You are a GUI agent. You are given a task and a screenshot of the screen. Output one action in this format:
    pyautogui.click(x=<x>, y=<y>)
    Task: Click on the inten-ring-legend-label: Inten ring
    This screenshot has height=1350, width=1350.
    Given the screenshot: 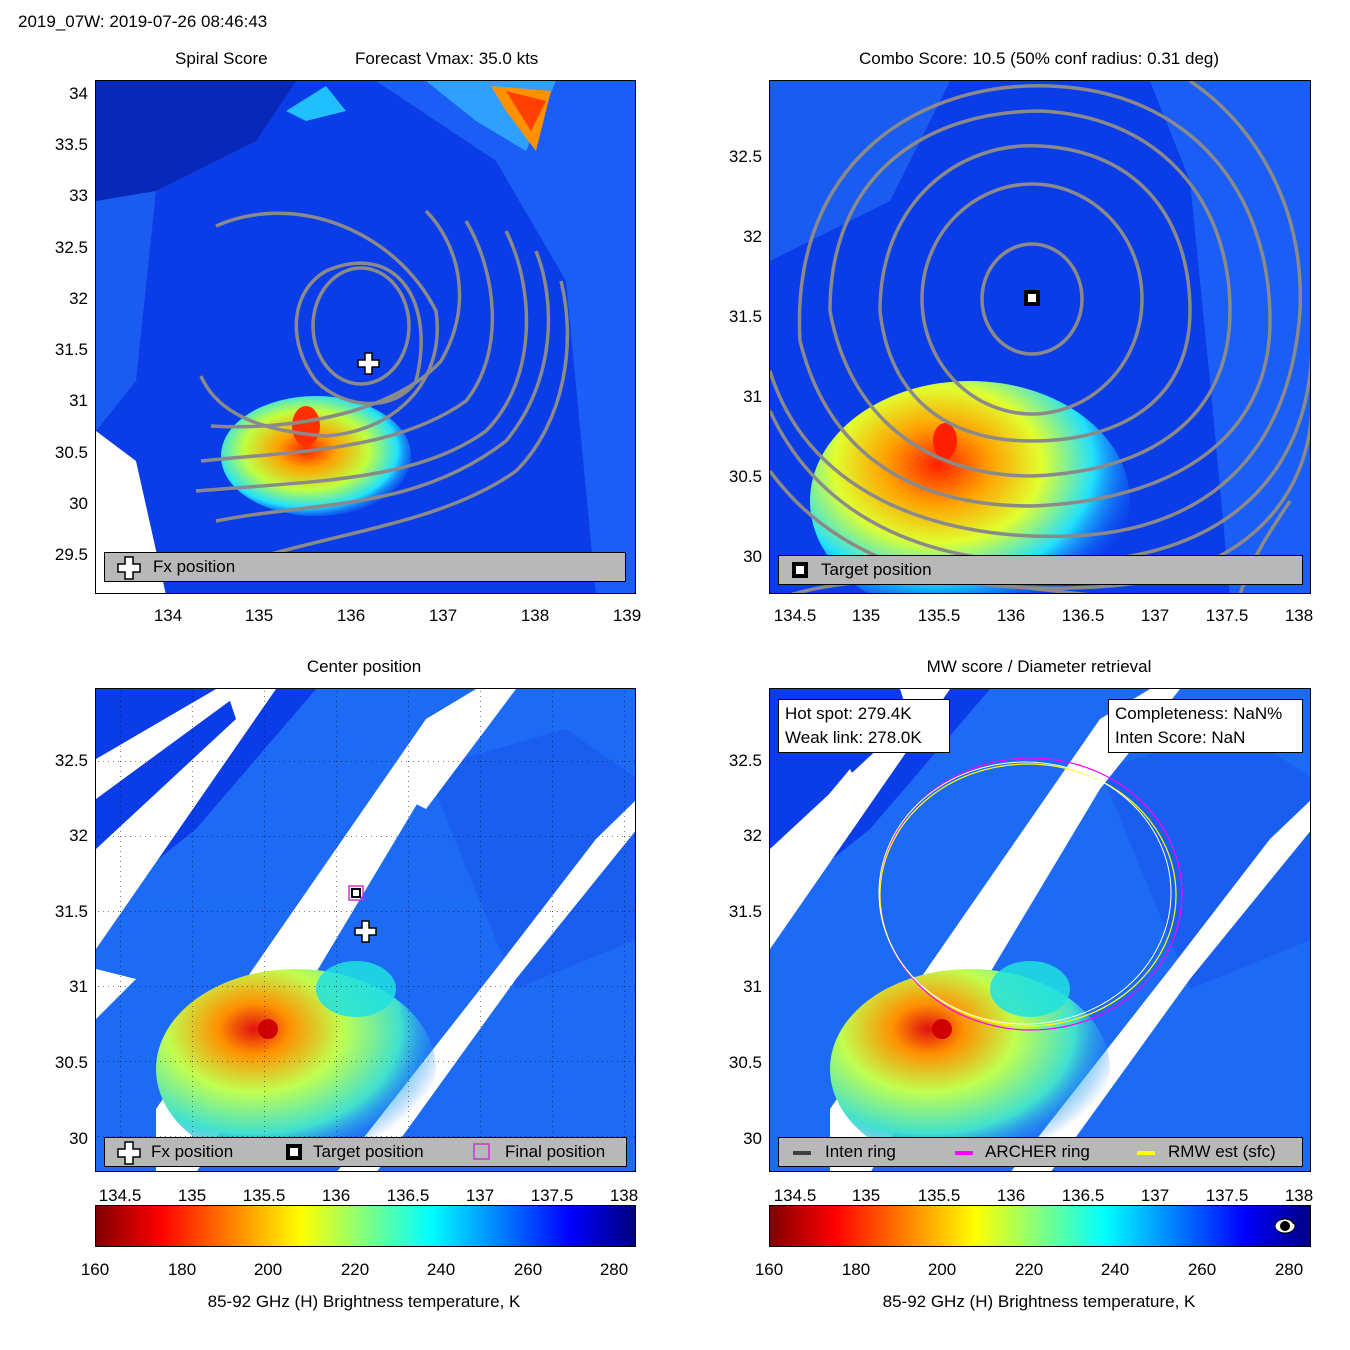 What is the action you would take?
    pyautogui.click(x=860, y=1151)
    